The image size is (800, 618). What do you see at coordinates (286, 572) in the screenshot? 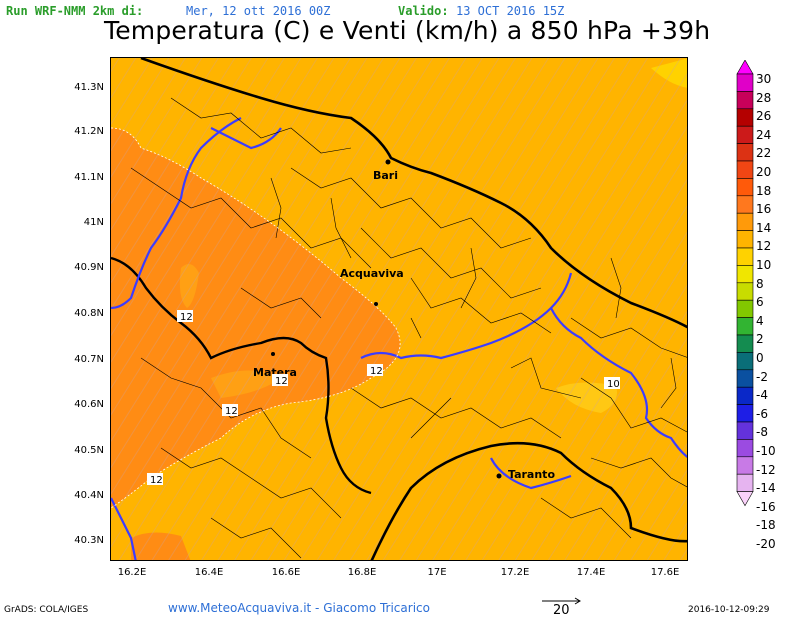
I see `x-tick-label: 16.6E` at bounding box center [286, 572].